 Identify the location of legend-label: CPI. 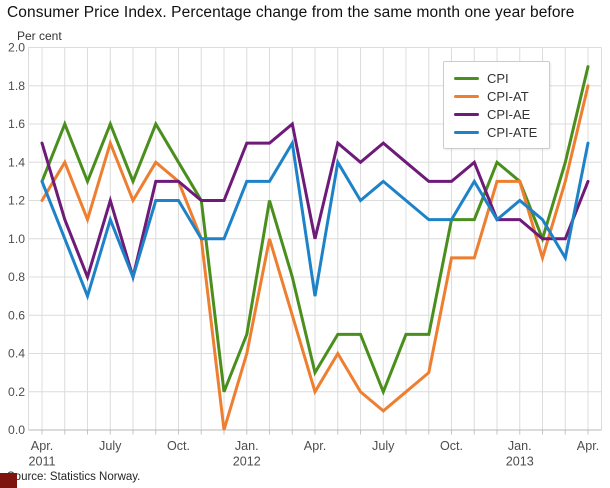
(498, 78).